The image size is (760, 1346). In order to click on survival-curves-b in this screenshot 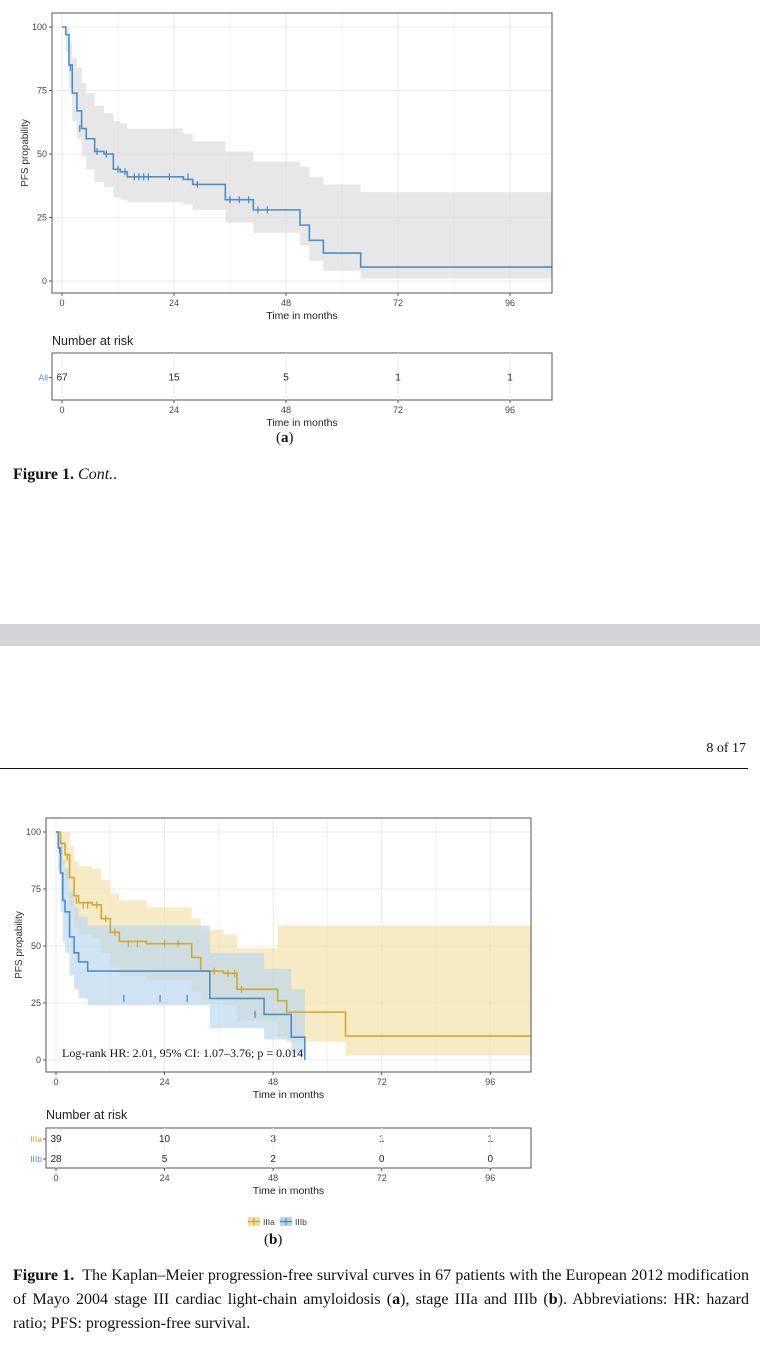, I will do `click(293, 945)`.